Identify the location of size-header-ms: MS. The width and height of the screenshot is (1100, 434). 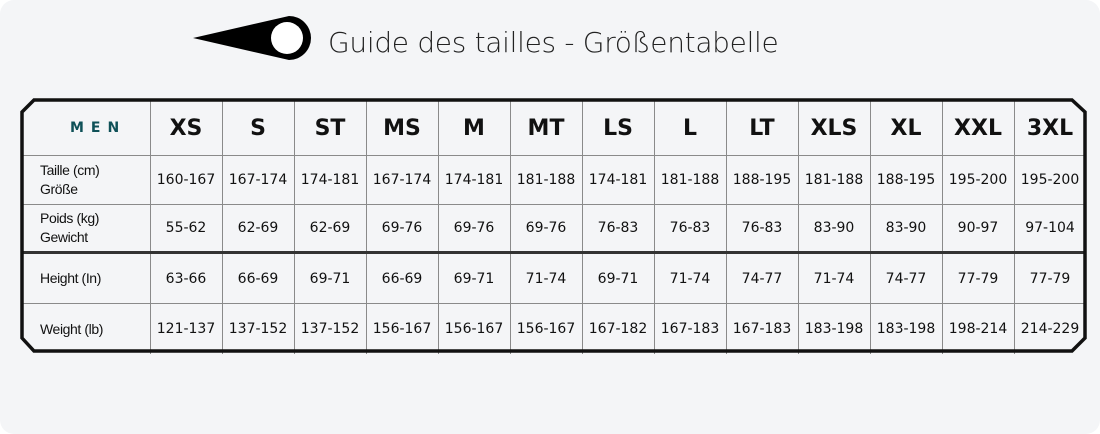
(402, 128).